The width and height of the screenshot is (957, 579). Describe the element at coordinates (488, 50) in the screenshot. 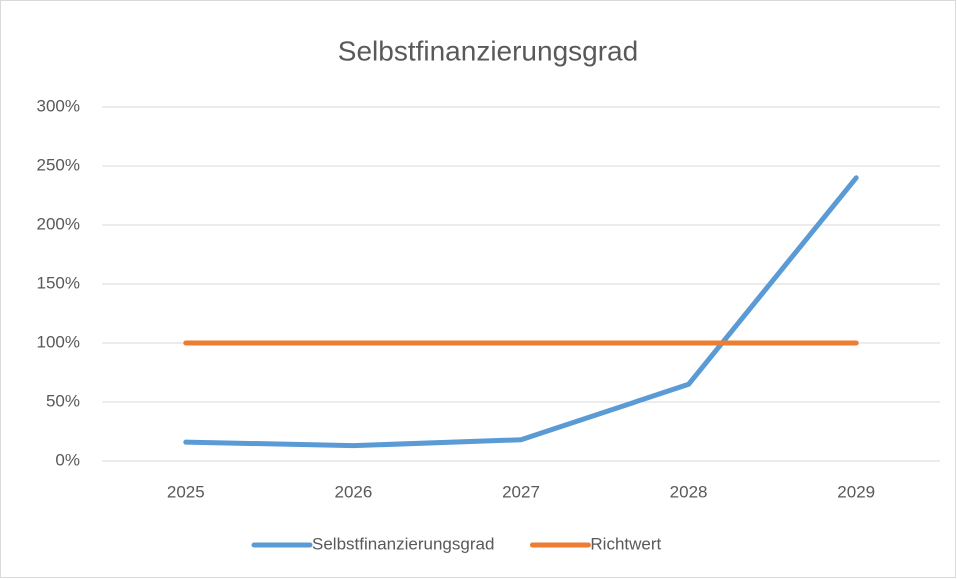

I see `chart-title: Selbstfinanzierungsgrad` at that location.